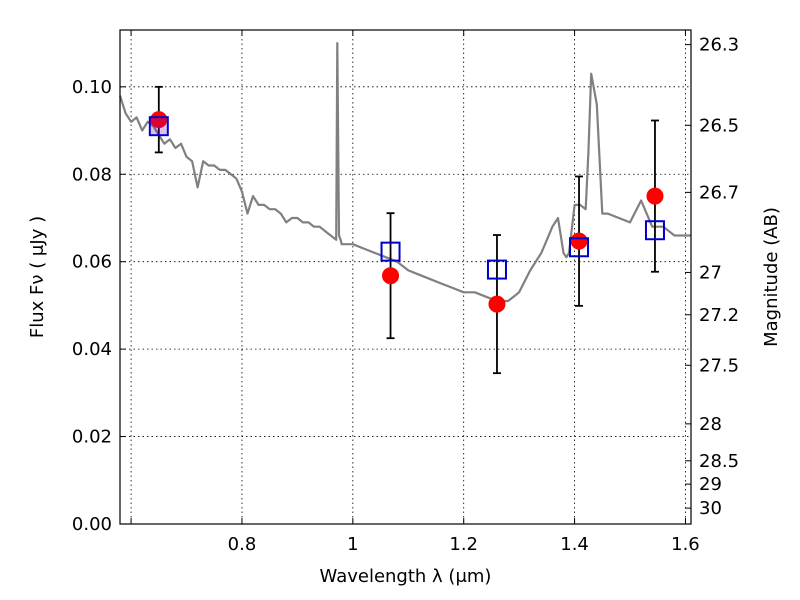 The image size is (800, 600). I want to click on x-tick-label: 1.2, so click(463, 544).